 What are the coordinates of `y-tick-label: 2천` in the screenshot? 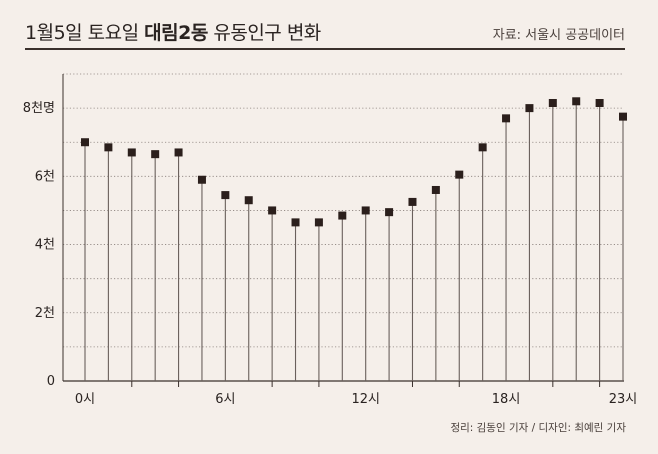 It's located at (45, 313).